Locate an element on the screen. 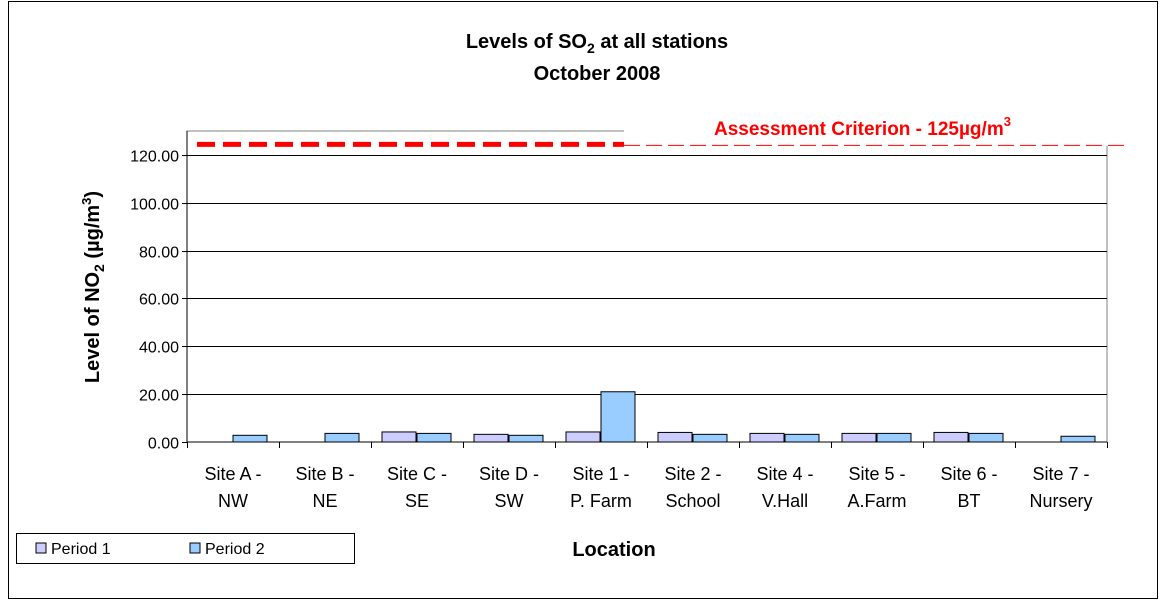 This screenshot has height=601, width=1166. x-category-label-line: NE is located at coordinates (324, 501).